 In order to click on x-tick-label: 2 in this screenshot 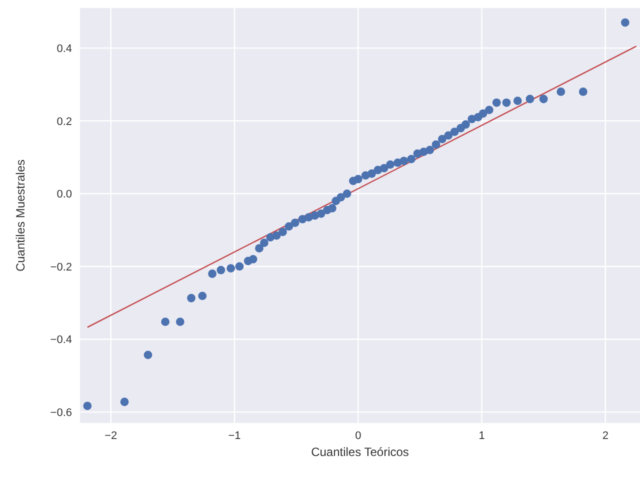, I will do `click(605, 436)`.